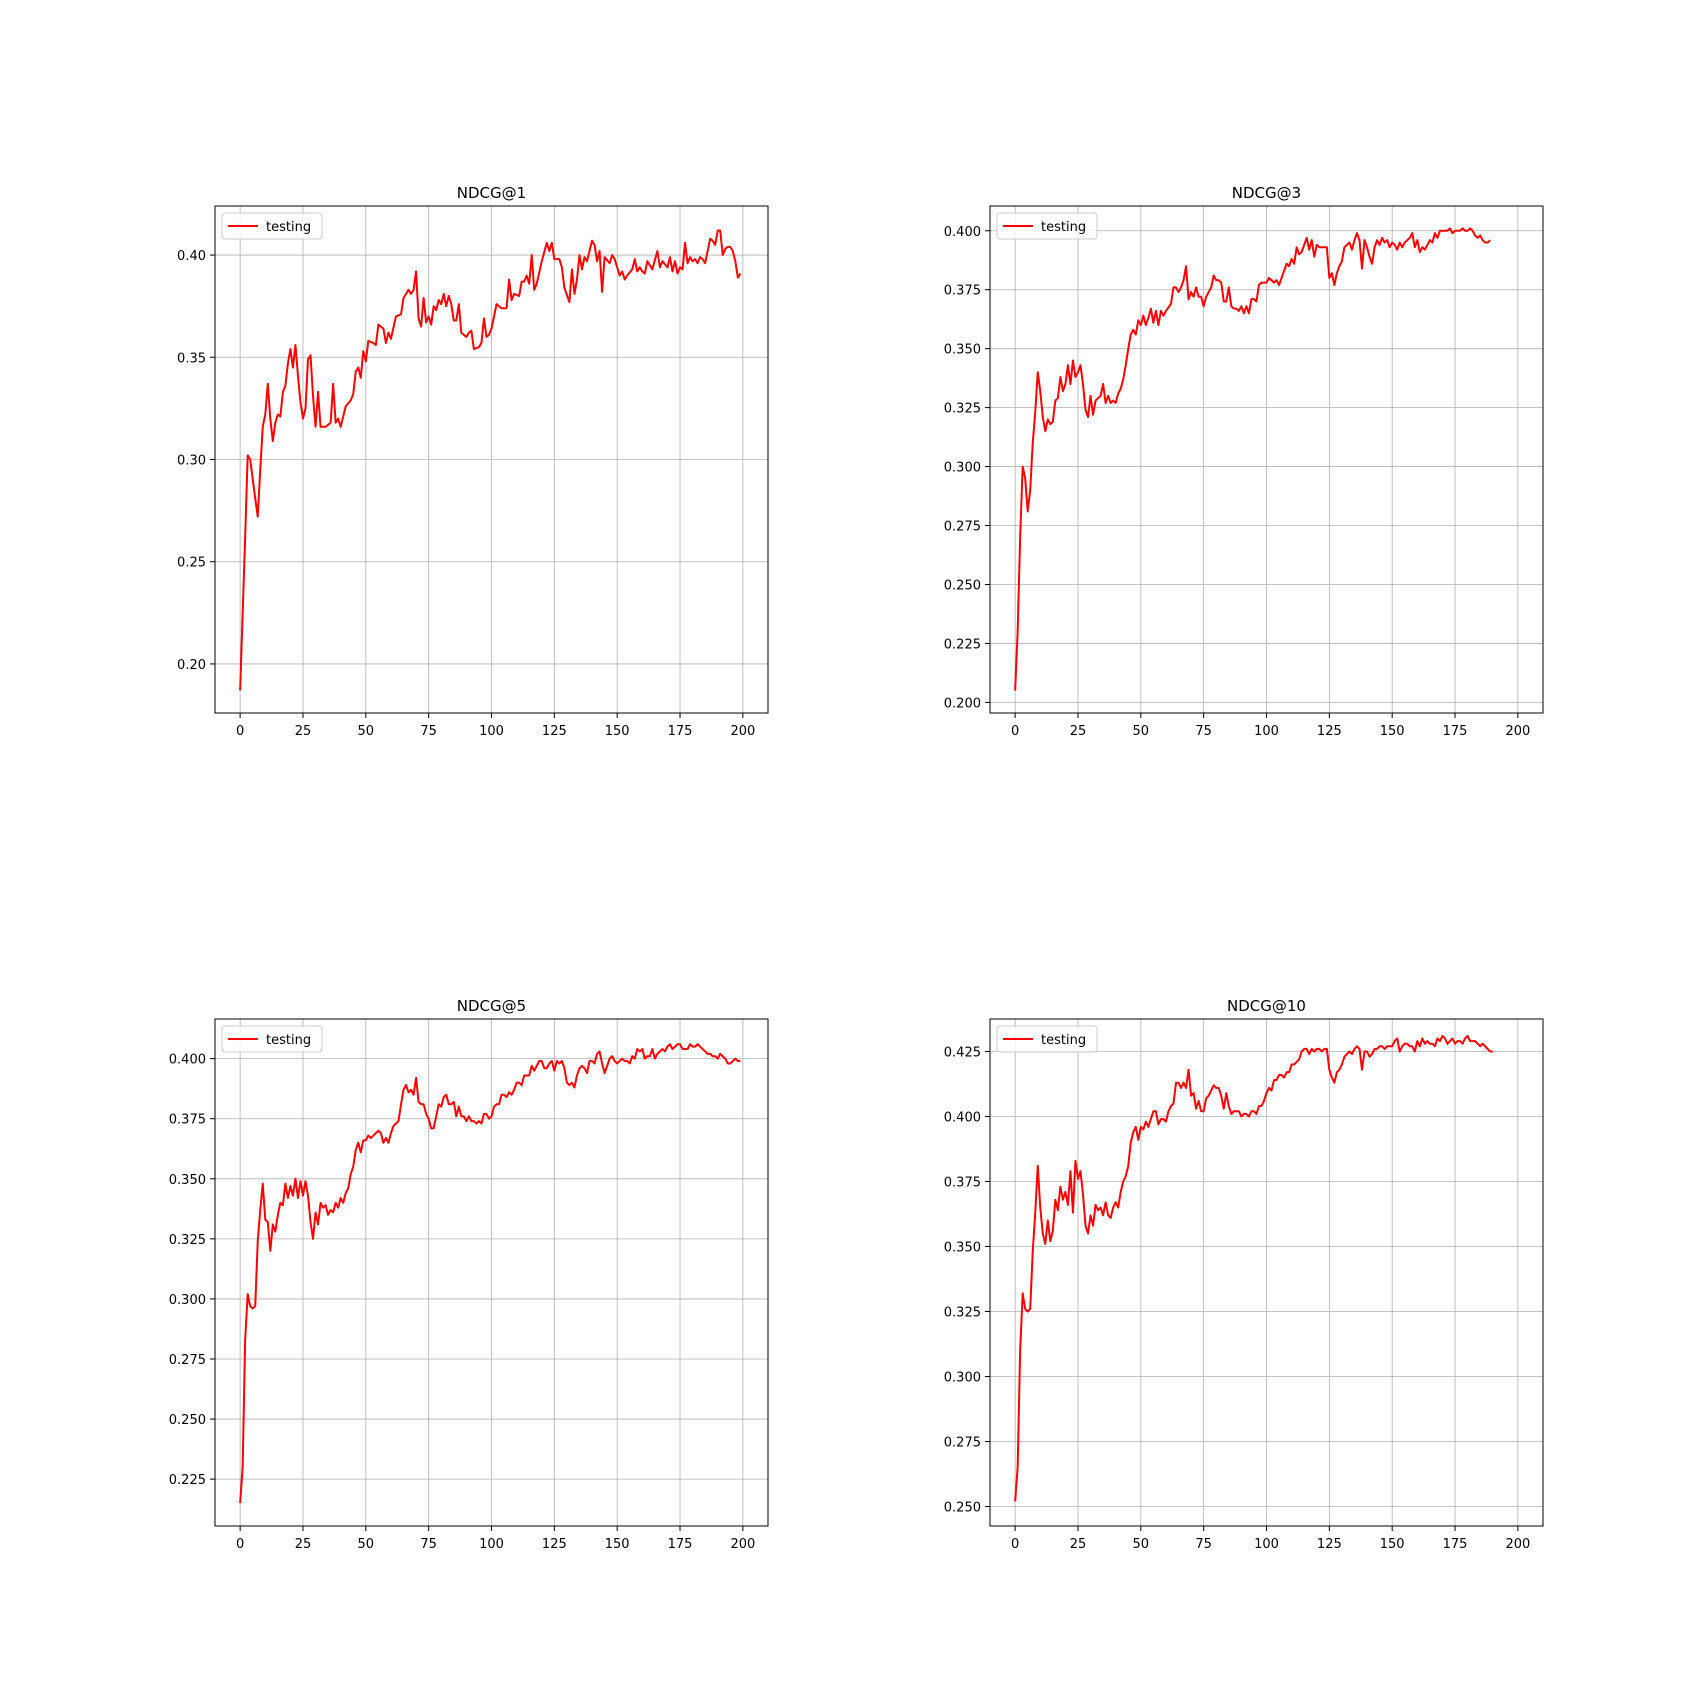 The width and height of the screenshot is (1700, 1700). I want to click on chart-title: NDCG@5, so click(491, 1006).